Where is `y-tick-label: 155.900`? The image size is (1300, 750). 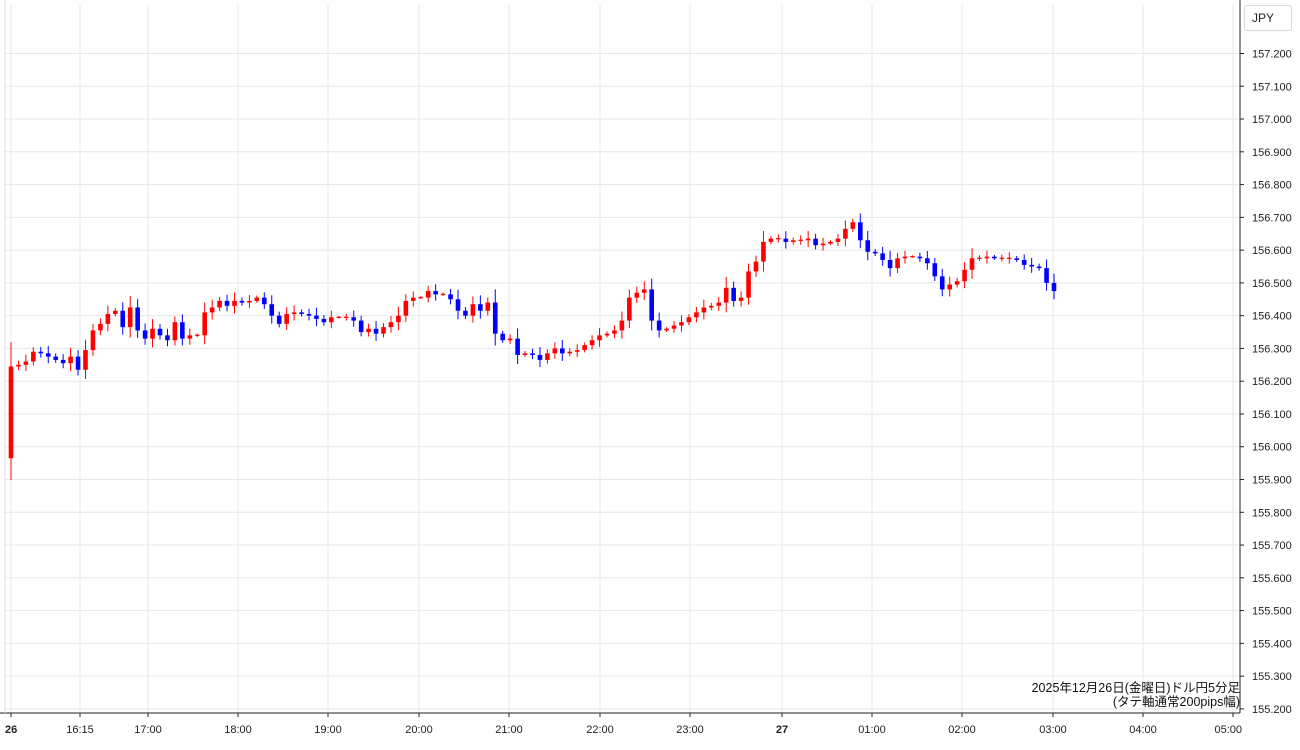 y-tick-label: 155.900 is located at coordinates (1272, 481).